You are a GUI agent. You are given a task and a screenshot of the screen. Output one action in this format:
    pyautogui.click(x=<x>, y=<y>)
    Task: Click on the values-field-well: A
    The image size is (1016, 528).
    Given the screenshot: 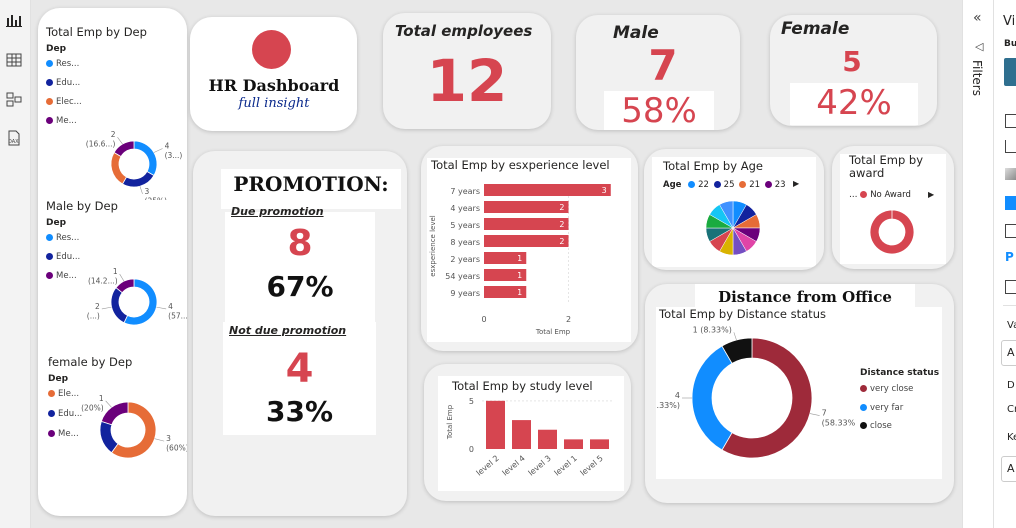 What is the action you would take?
    pyautogui.click(x=1008, y=353)
    